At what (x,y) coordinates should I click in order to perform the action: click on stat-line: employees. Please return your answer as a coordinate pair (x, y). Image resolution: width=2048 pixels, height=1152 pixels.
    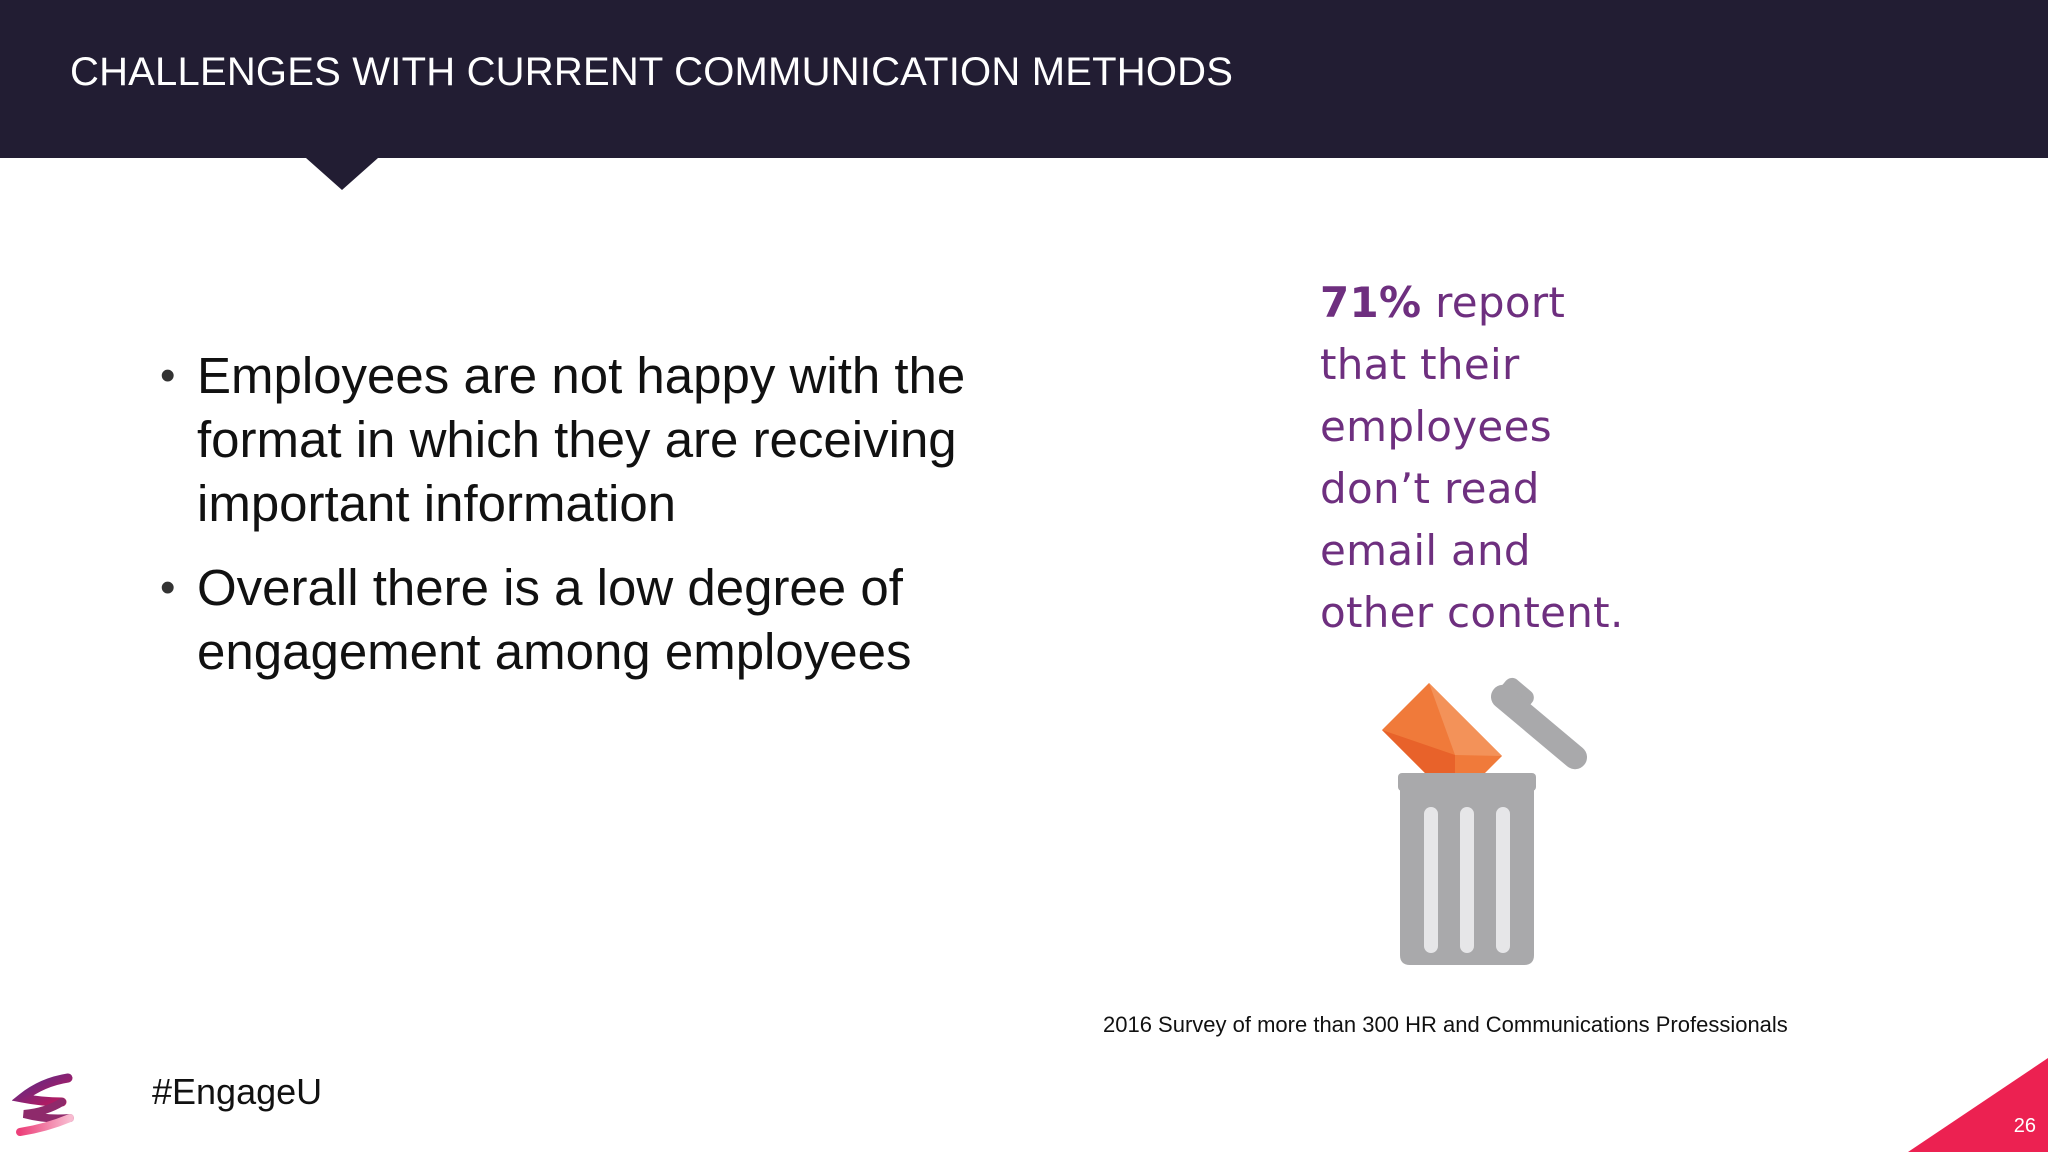
    Looking at the image, I should click on (1436, 426).